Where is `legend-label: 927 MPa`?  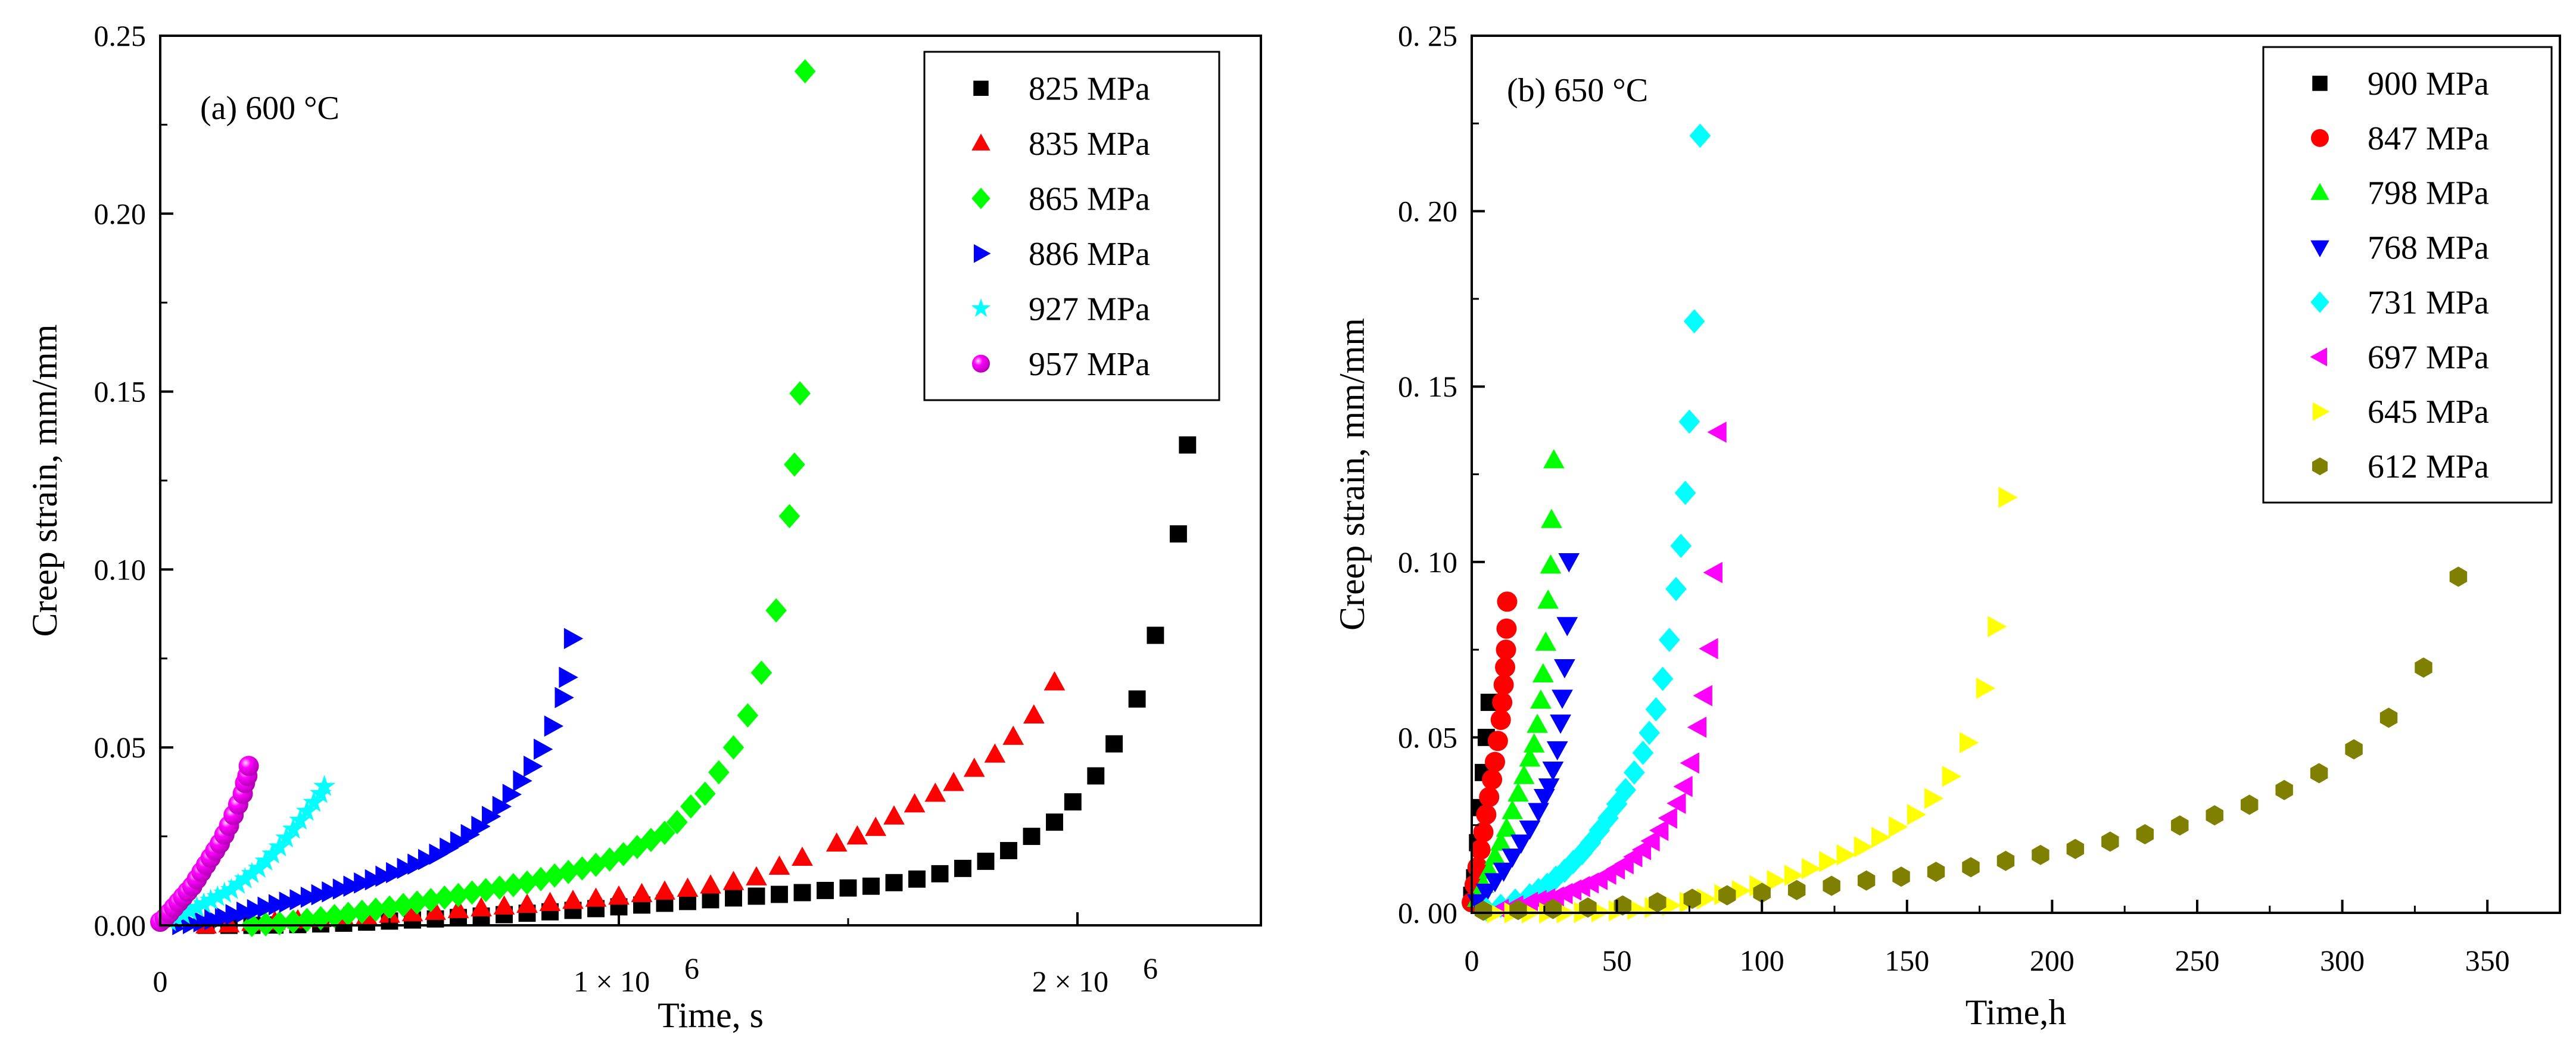
legend-label: 927 MPa is located at coordinates (1089, 309).